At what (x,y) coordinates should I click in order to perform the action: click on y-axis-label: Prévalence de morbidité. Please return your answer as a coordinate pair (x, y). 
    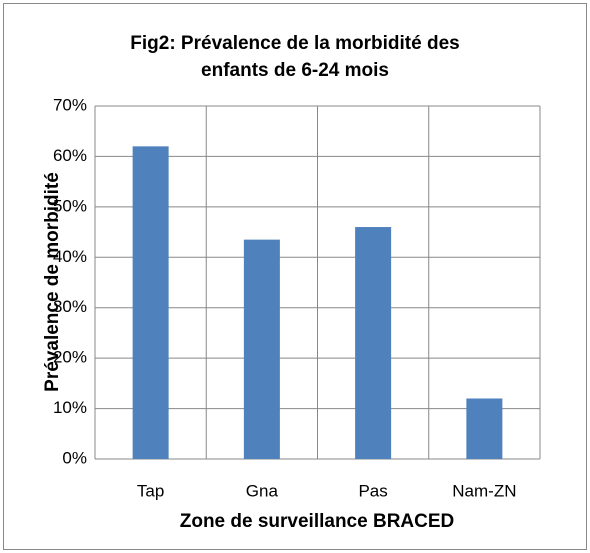
    Looking at the image, I should click on (52, 282).